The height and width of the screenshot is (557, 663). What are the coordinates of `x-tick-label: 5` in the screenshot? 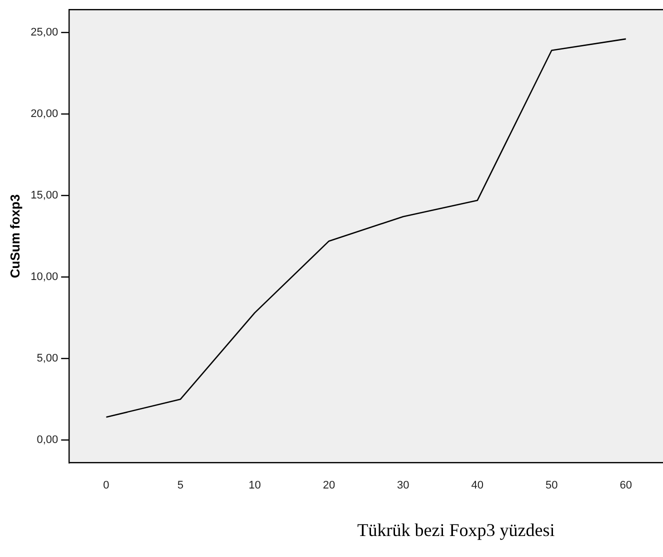 It's located at (180, 485).